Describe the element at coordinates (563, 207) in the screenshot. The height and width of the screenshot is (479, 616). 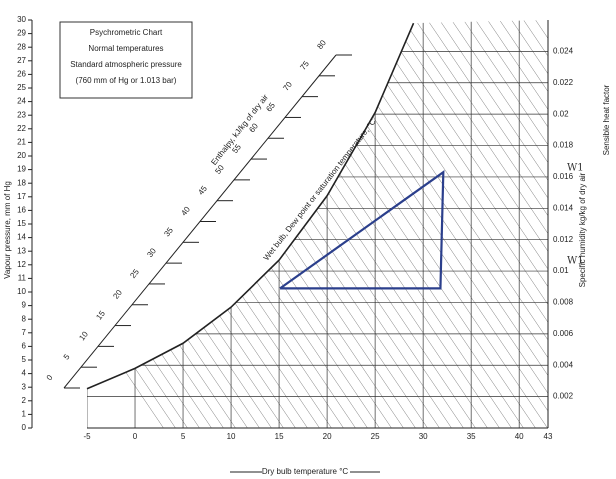
I see `y2-tick-label: 0.014` at that location.